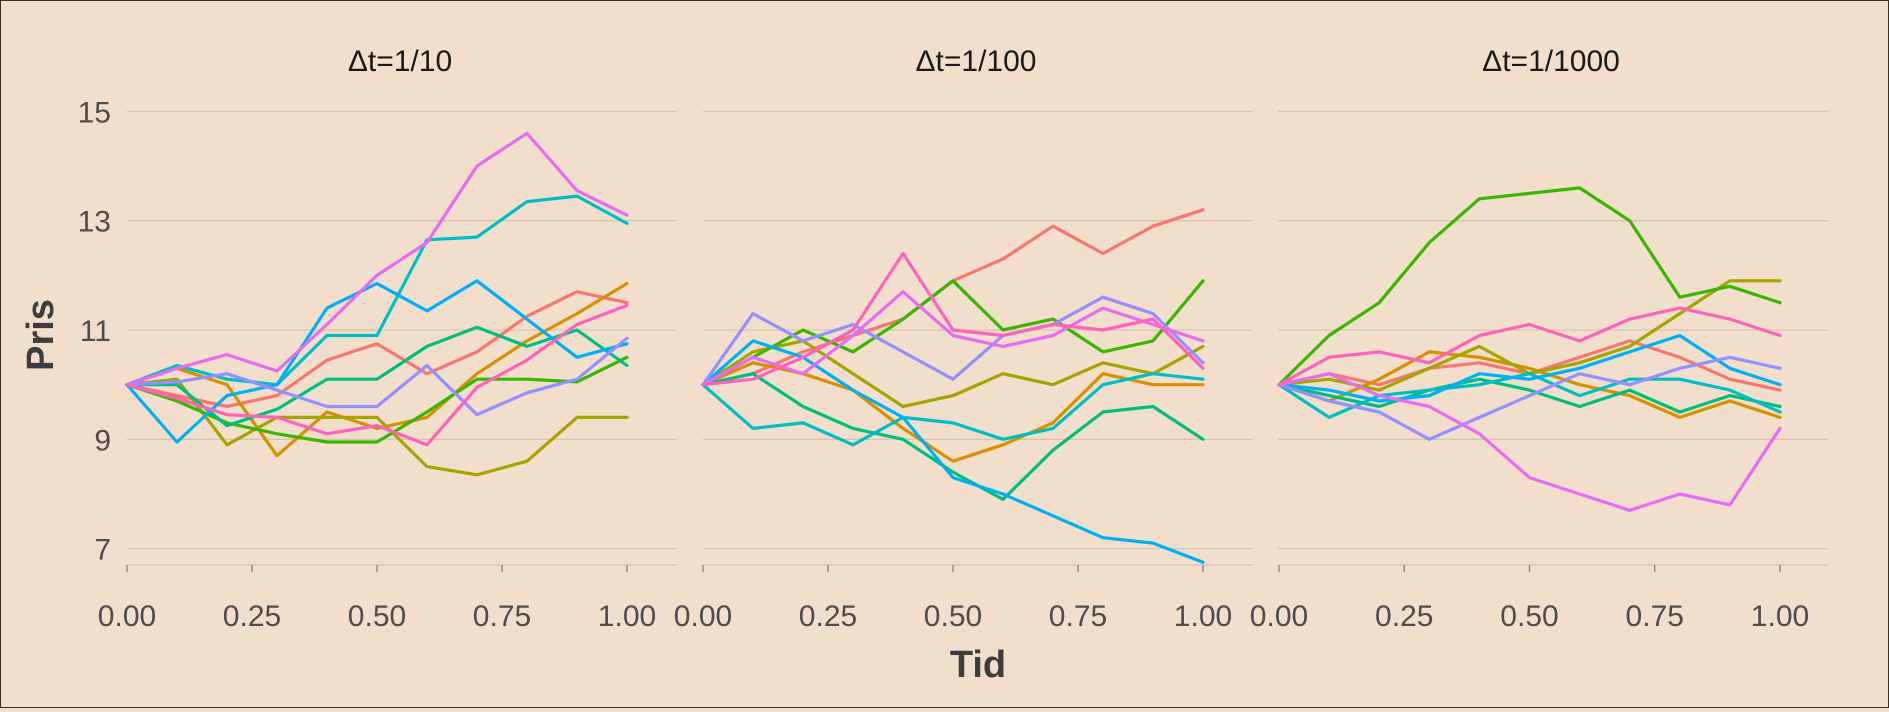 Image resolution: width=1889 pixels, height=712 pixels. I want to click on facet-title: Δt=1/10, so click(400, 61).